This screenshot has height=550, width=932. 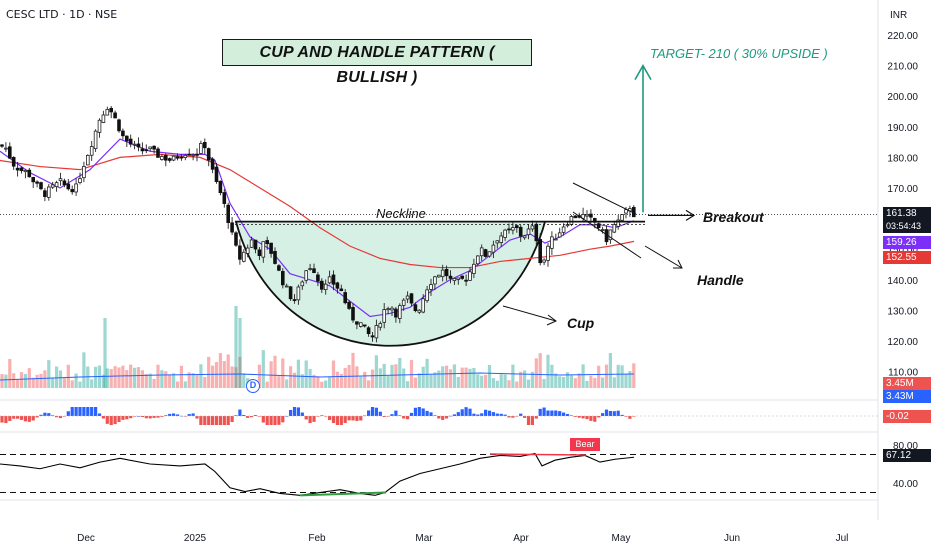 What do you see at coordinates (581, 323) in the screenshot?
I see `cup-label: Cup` at bounding box center [581, 323].